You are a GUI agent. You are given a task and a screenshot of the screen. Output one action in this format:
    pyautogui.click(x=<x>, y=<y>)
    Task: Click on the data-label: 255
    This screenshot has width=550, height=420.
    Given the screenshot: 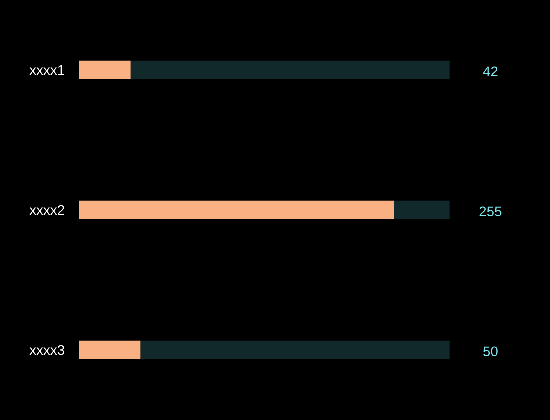 What is the action you would take?
    pyautogui.click(x=491, y=211)
    